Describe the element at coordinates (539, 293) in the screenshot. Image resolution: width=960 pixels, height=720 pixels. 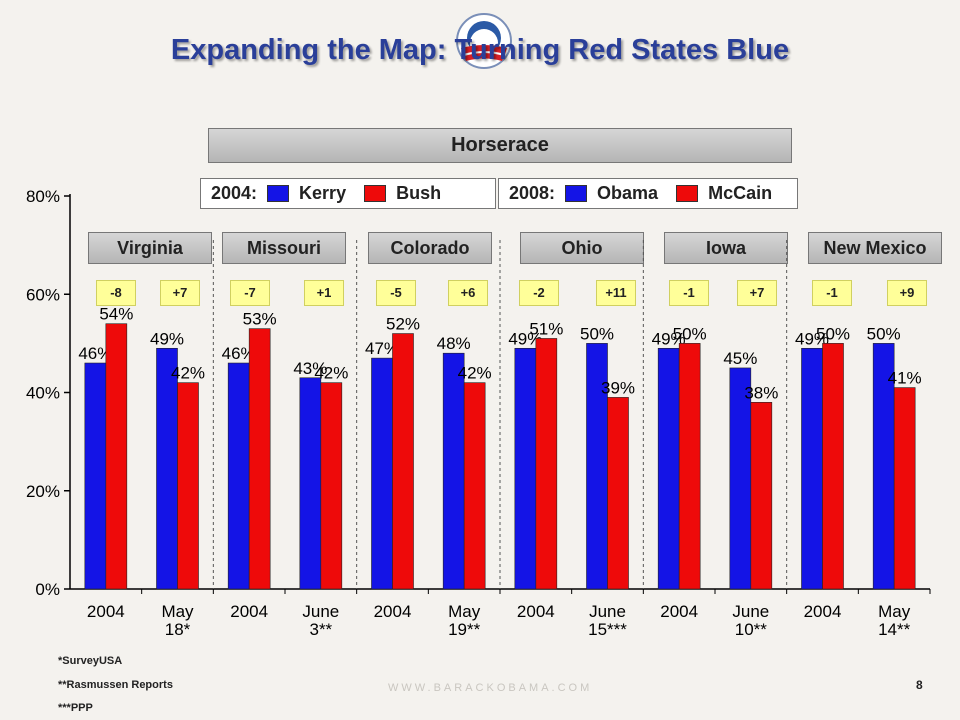
I see `margin-badge: -2` at that location.